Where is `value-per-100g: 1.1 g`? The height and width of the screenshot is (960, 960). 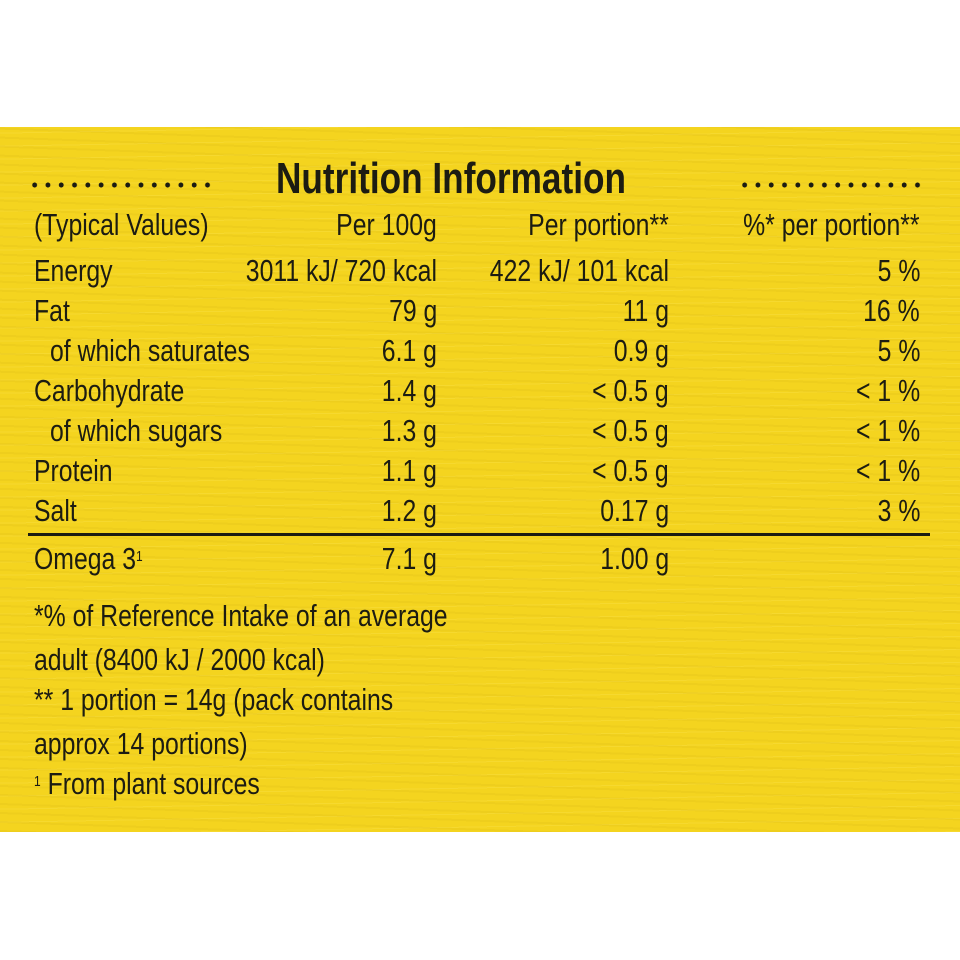 value-per-100g: 1.1 g is located at coordinates (409, 470).